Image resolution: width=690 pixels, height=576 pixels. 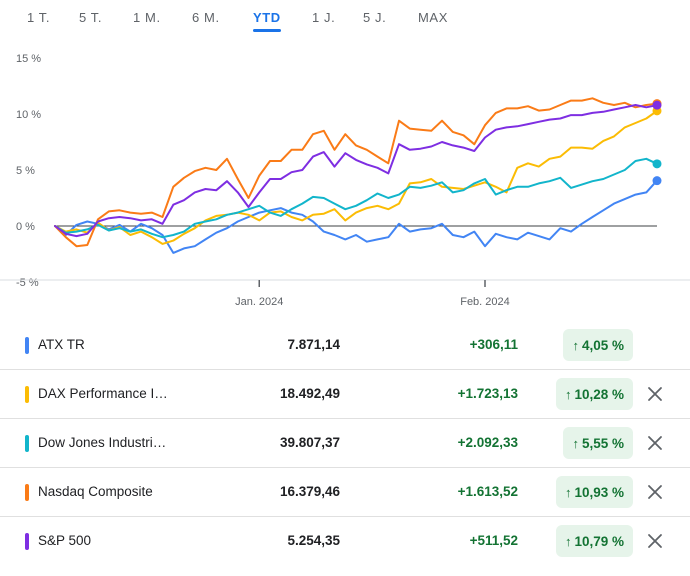 I want to click on percent-change-value: 10,93 %, so click(x=599, y=492).